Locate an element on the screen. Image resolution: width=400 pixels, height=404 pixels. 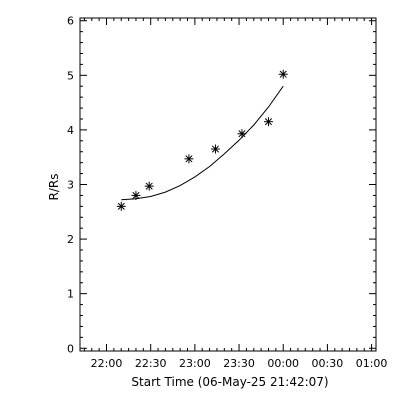
fit-layer is located at coordinates (202, 143).